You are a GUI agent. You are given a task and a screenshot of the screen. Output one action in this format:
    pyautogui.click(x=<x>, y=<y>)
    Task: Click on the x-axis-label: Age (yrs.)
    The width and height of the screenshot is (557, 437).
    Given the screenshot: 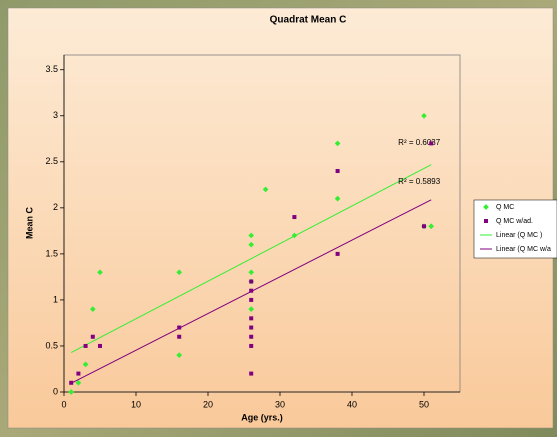 What is the action you would take?
    pyautogui.click(x=262, y=417)
    